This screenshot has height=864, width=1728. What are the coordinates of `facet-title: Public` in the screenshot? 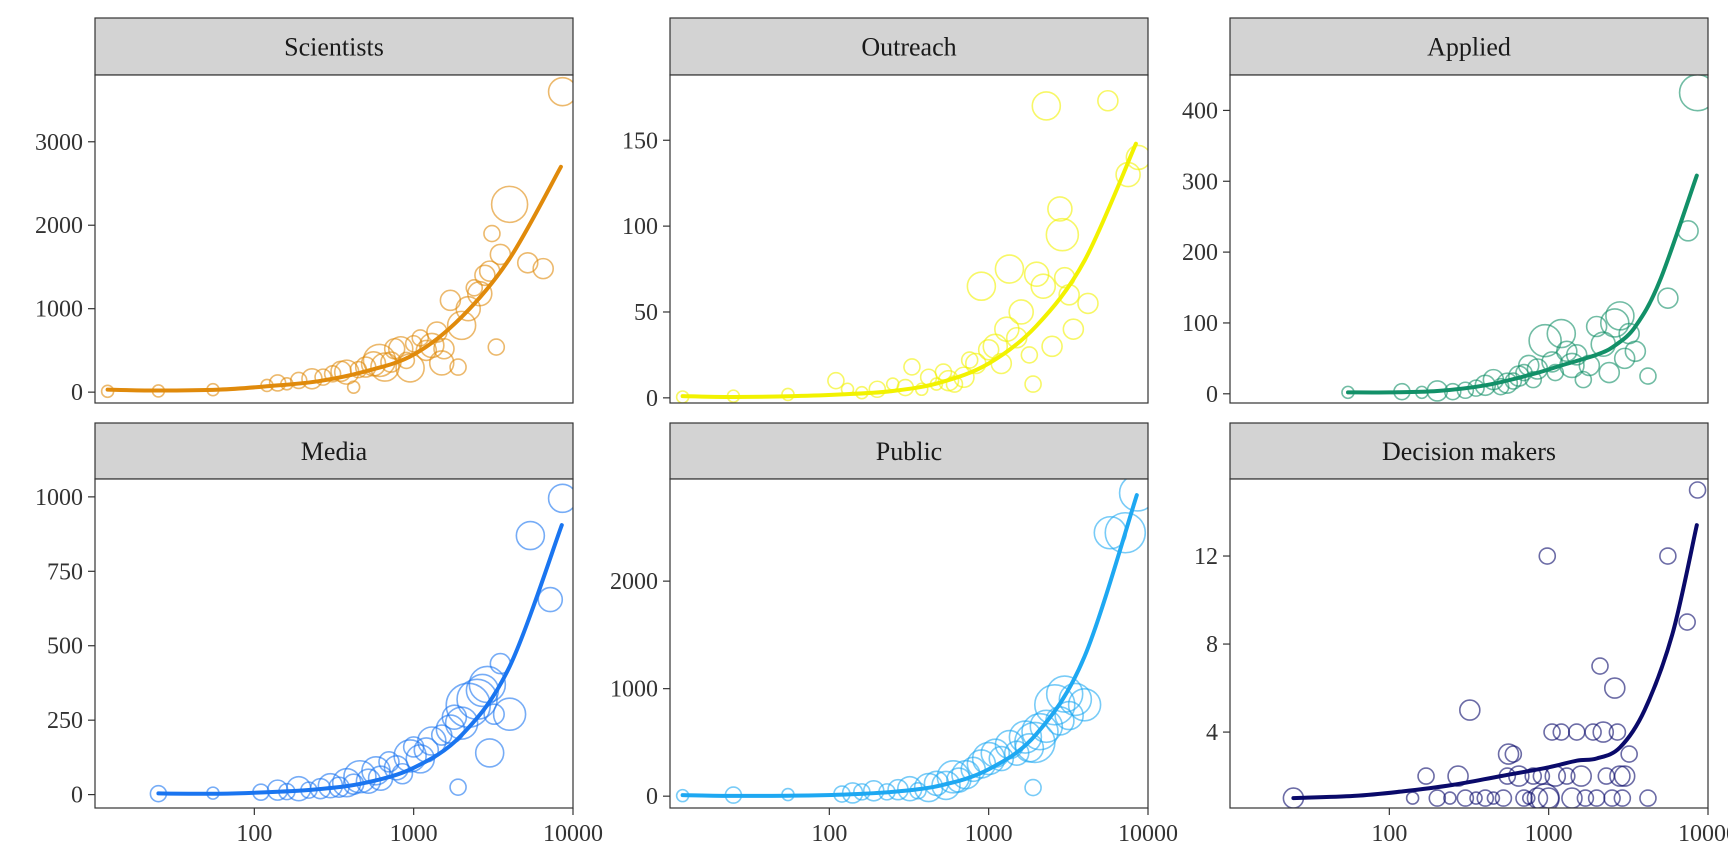 It's located at (909, 451).